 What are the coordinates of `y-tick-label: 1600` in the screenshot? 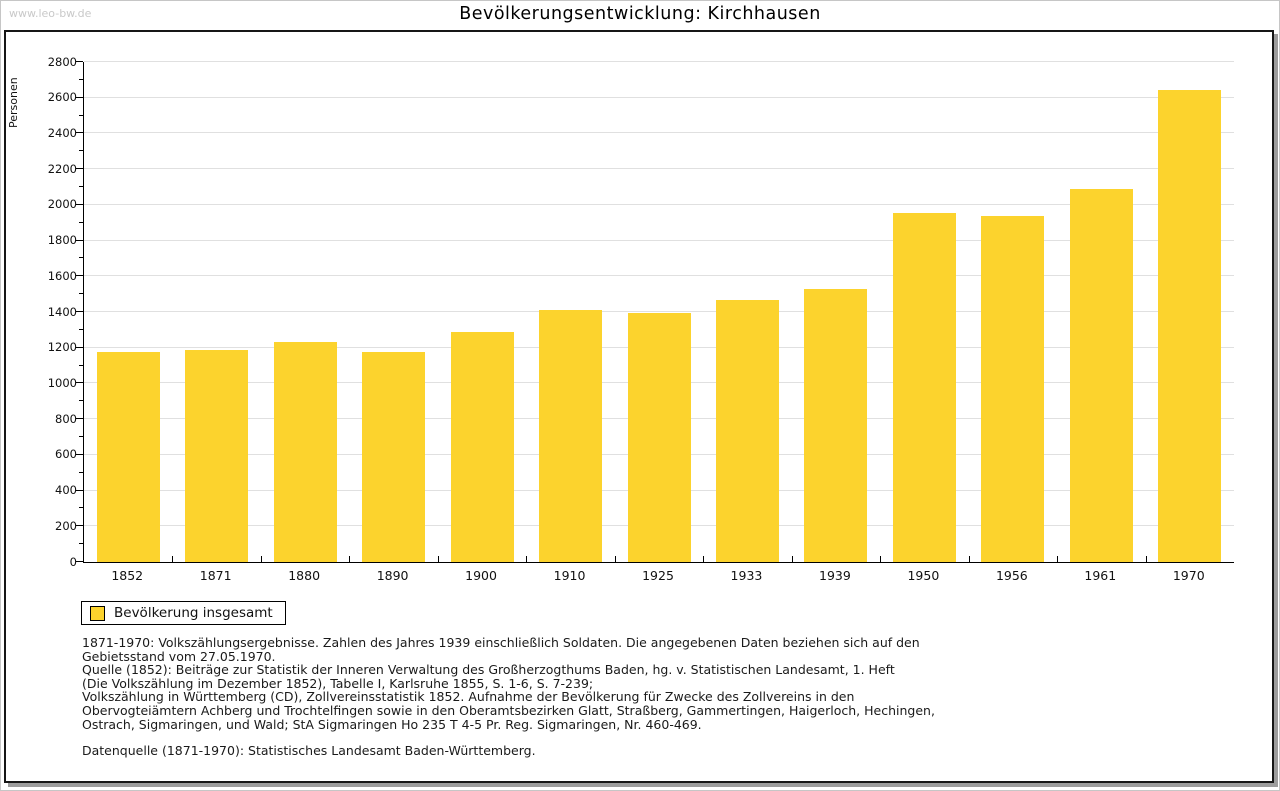 It's located at (62, 275).